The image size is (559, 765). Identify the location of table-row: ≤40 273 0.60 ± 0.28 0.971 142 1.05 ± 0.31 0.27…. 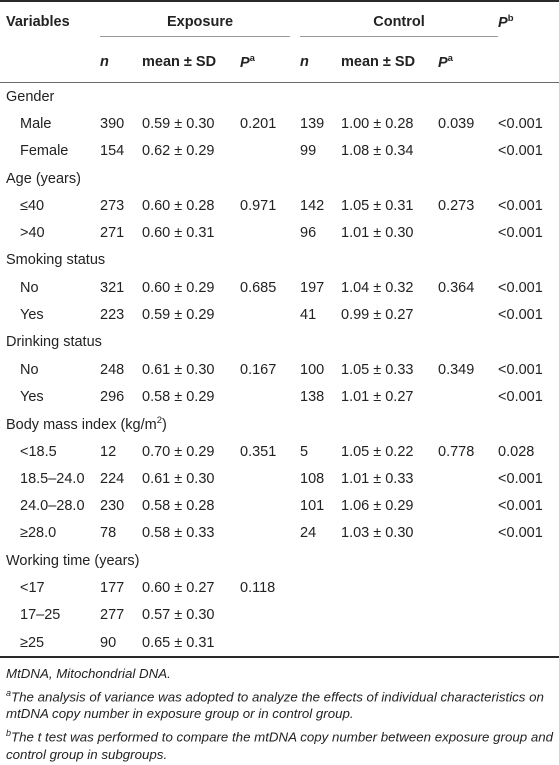
(279, 205).